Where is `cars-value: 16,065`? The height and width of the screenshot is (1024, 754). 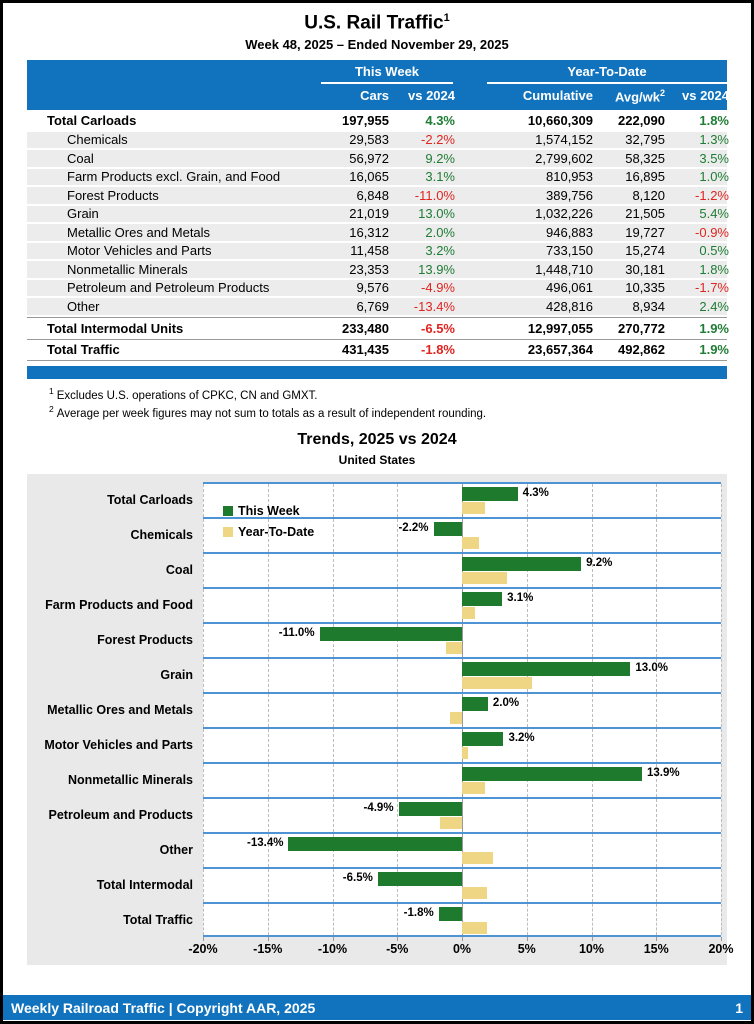 cars-value: 16,065 is located at coordinates (369, 177).